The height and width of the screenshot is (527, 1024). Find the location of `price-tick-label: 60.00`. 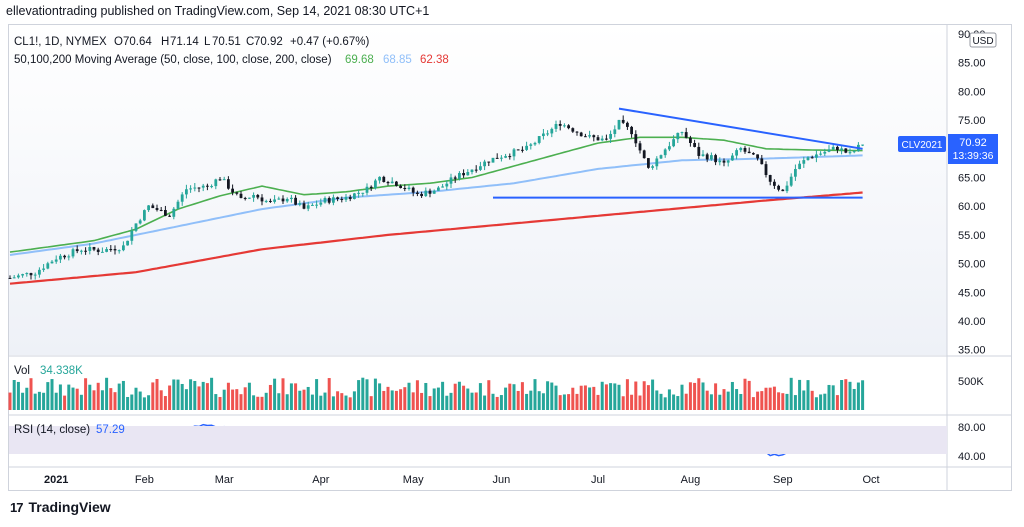

price-tick-label: 60.00 is located at coordinates (972, 207).